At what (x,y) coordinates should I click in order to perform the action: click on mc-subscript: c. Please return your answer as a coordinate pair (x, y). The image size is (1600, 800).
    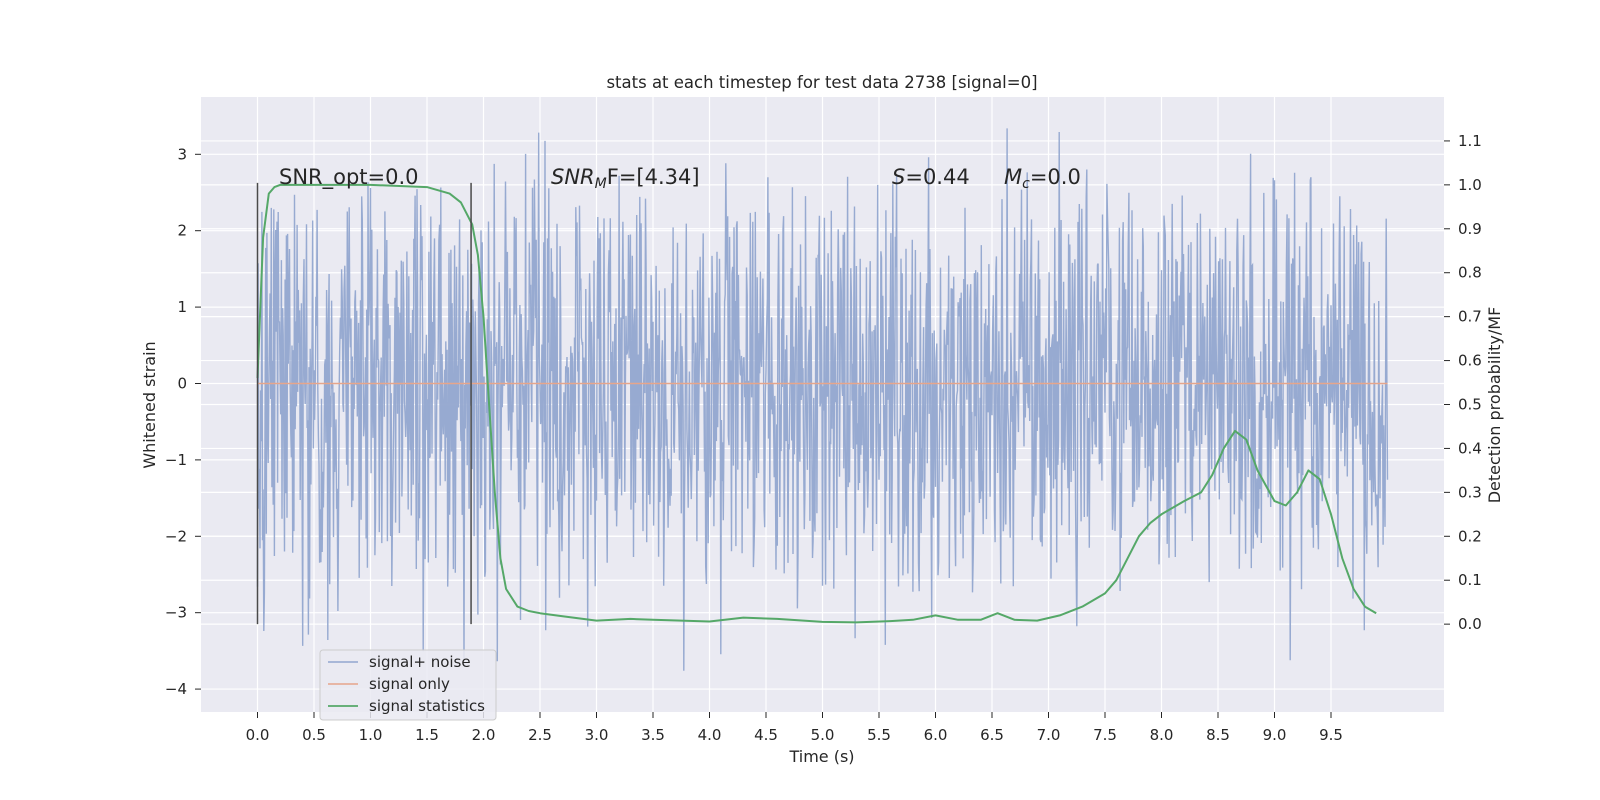
    Looking at the image, I should click on (1026, 184).